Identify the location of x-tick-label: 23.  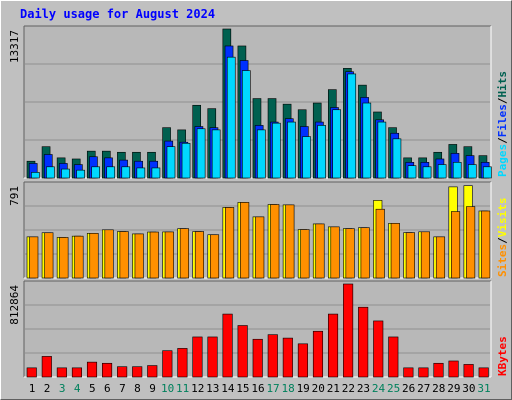
(363, 388).